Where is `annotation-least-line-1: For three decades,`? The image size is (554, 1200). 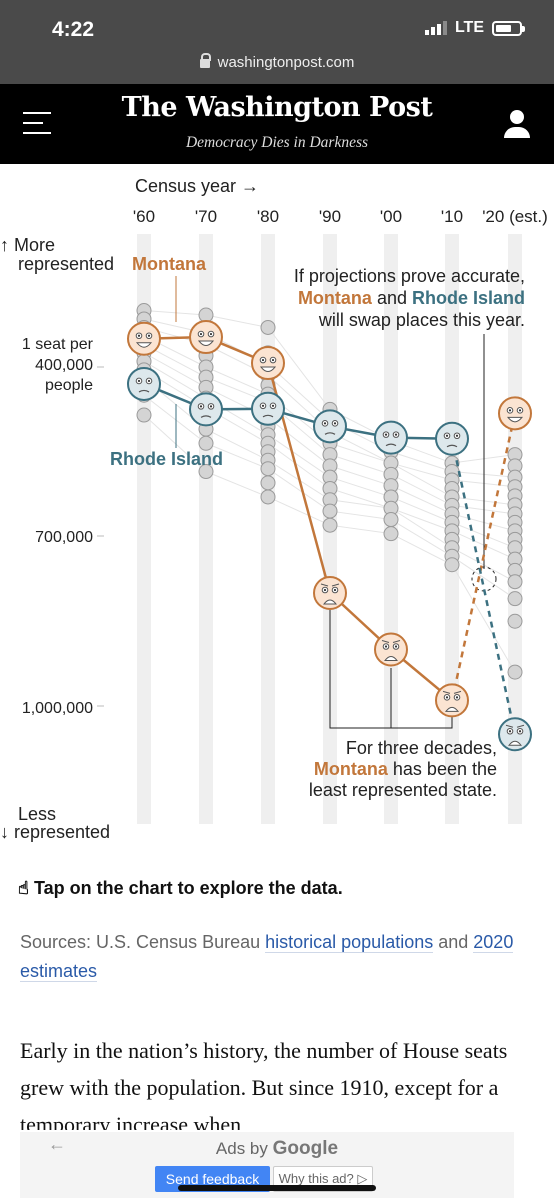
annotation-least-line-1: For three decades, is located at coordinates (421, 748).